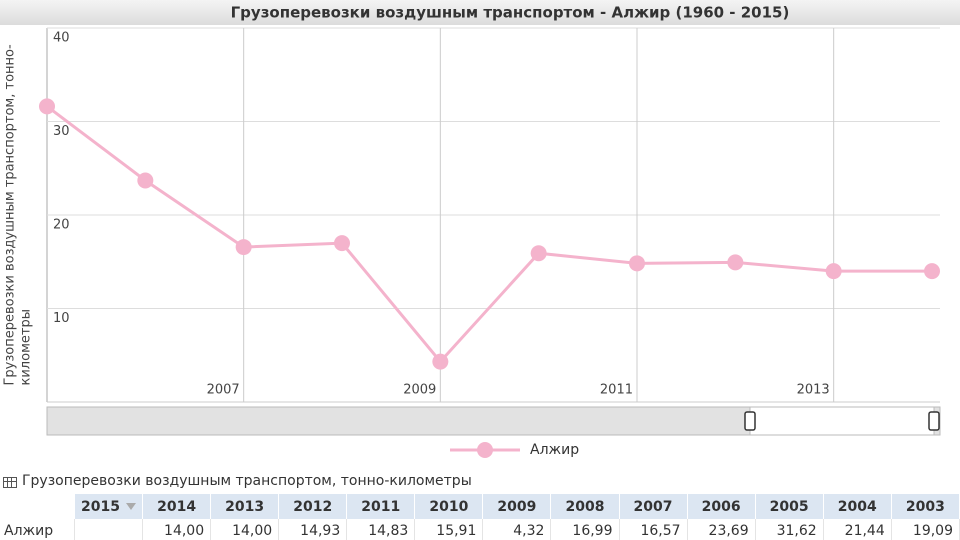  Describe the element at coordinates (789, 529) in the screenshot. I see `cell: 31,62` at that location.